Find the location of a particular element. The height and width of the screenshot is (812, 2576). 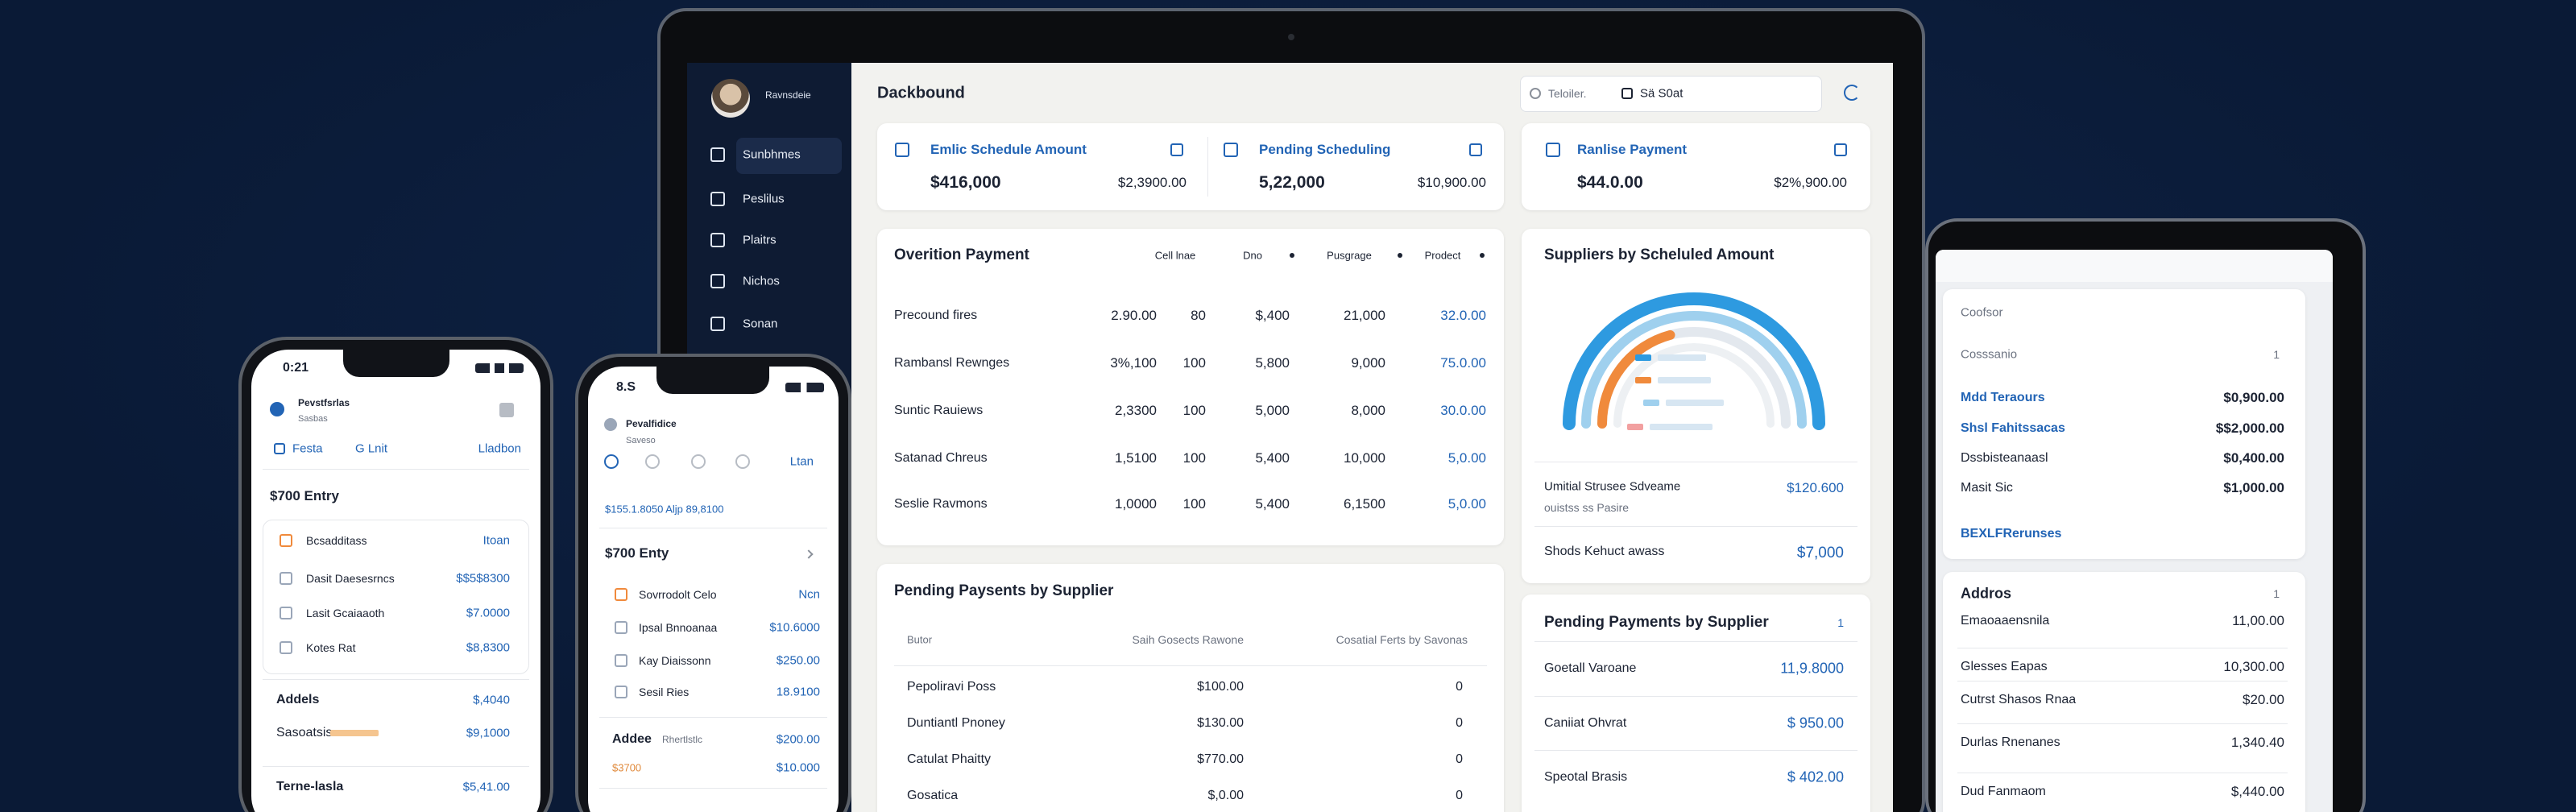

search-box is located at coordinates (1671, 94).